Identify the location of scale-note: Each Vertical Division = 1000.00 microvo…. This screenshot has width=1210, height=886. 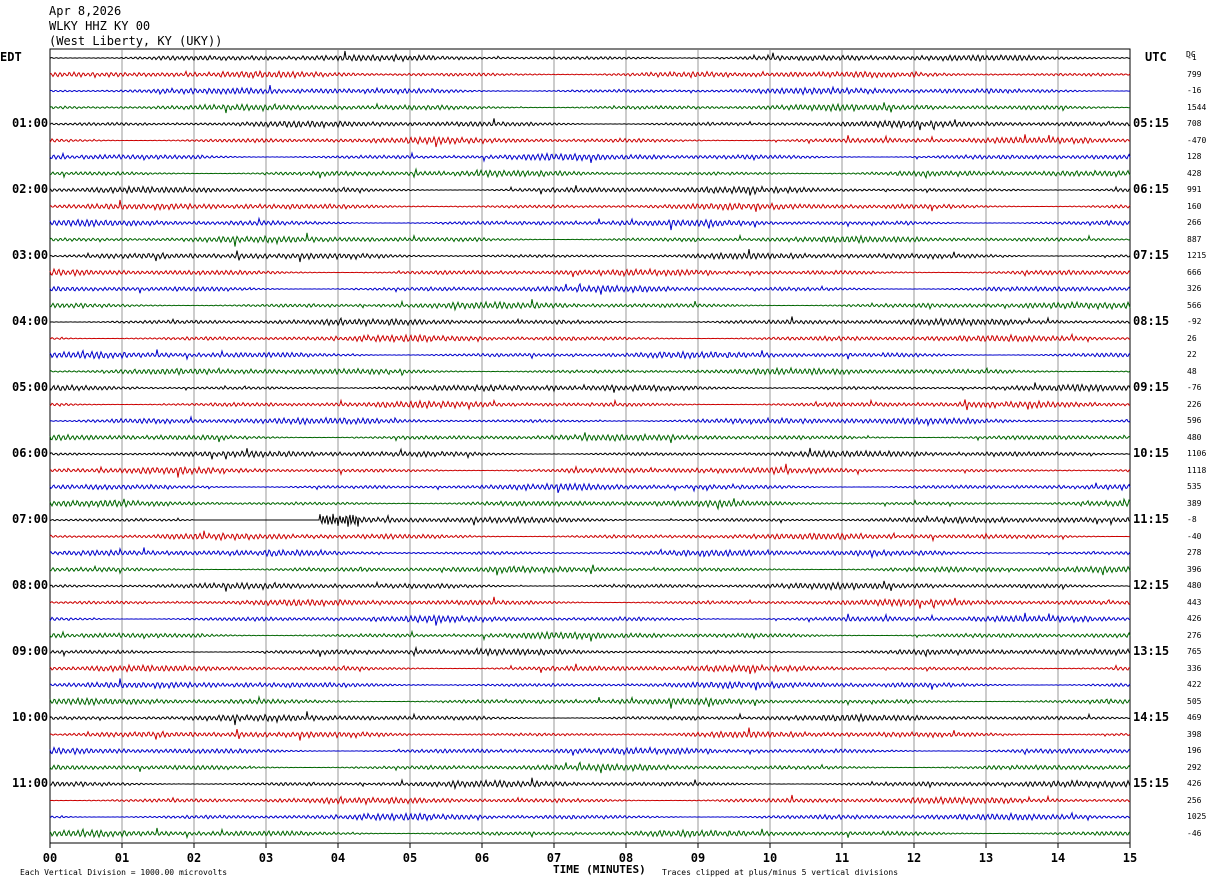
(124, 872).